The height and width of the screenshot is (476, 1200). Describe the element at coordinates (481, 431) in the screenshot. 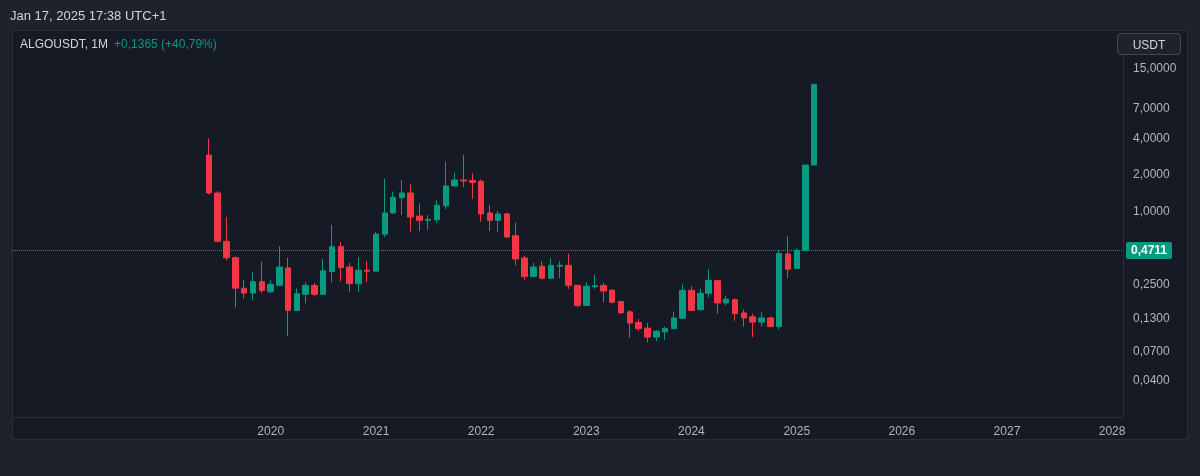

I see `x-tick-label: 2022` at that location.